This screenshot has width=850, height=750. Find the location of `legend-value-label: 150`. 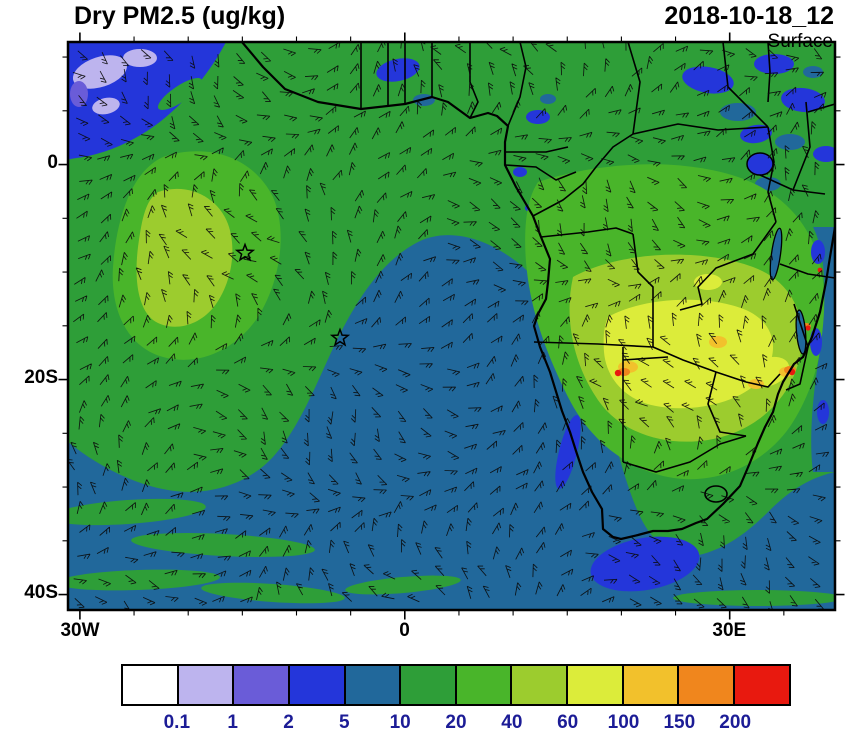

legend-value-label: 150 is located at coordinates (679, 722).